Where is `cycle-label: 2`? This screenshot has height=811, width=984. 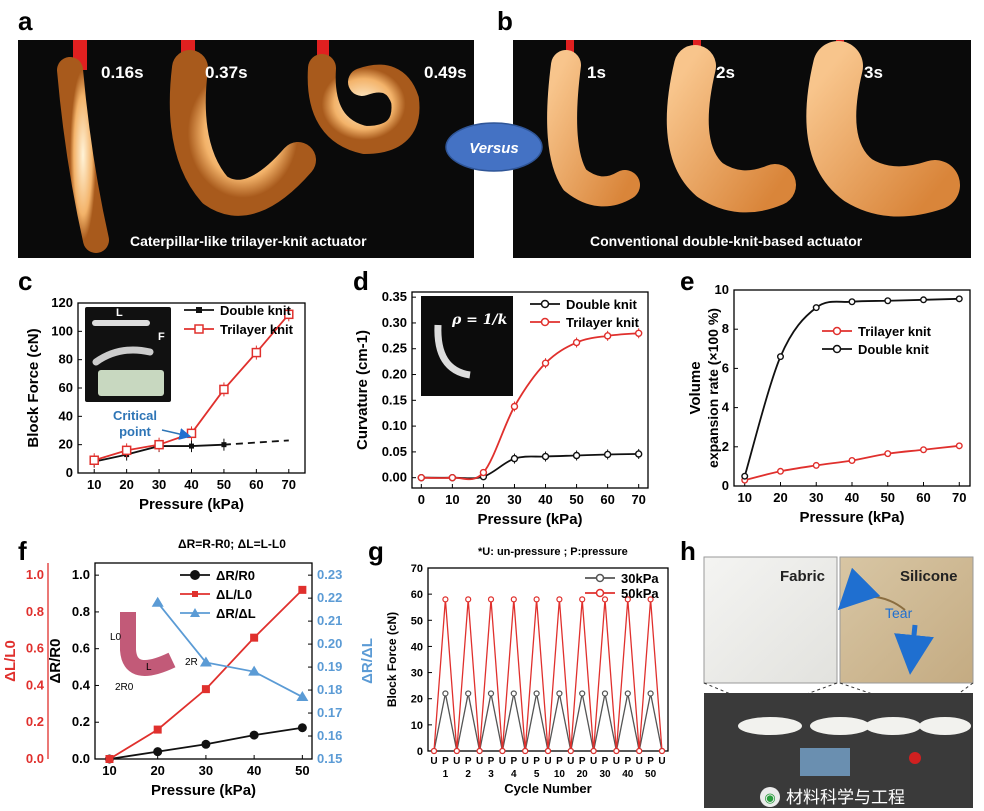
cycle-label: 2 is located at coordinates (468, 774).